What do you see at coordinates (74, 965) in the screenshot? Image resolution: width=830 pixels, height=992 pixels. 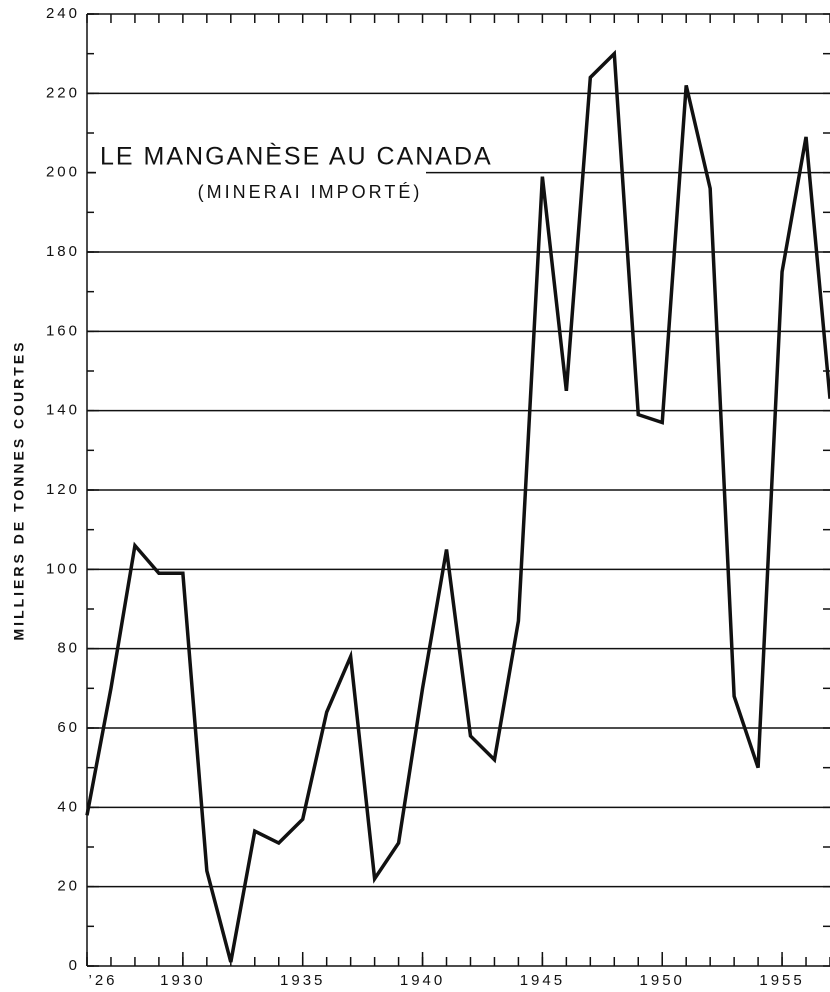 I see `y-tick-label: 0` at bounding box center [74, 965].